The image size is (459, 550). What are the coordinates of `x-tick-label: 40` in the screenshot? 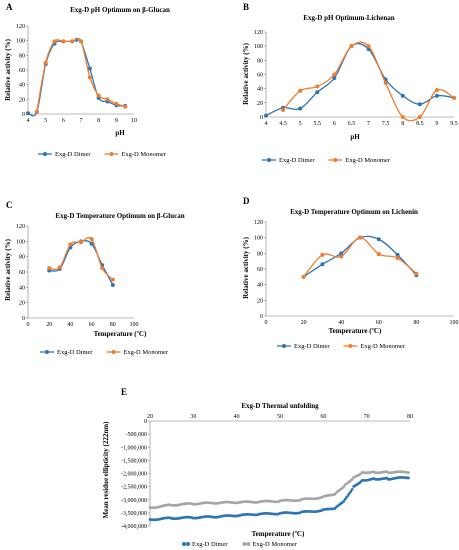 It's located at (70, 325).